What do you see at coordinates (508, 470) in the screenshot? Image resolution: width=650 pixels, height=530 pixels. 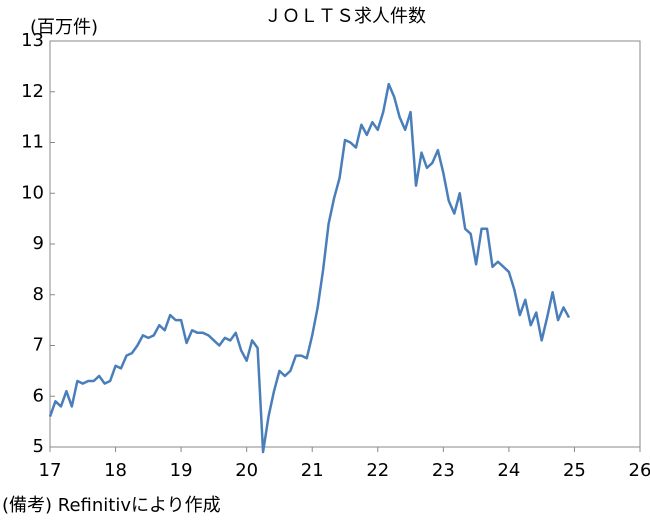 I see `x-tick-label: 24` at bounding box center [508, 470].